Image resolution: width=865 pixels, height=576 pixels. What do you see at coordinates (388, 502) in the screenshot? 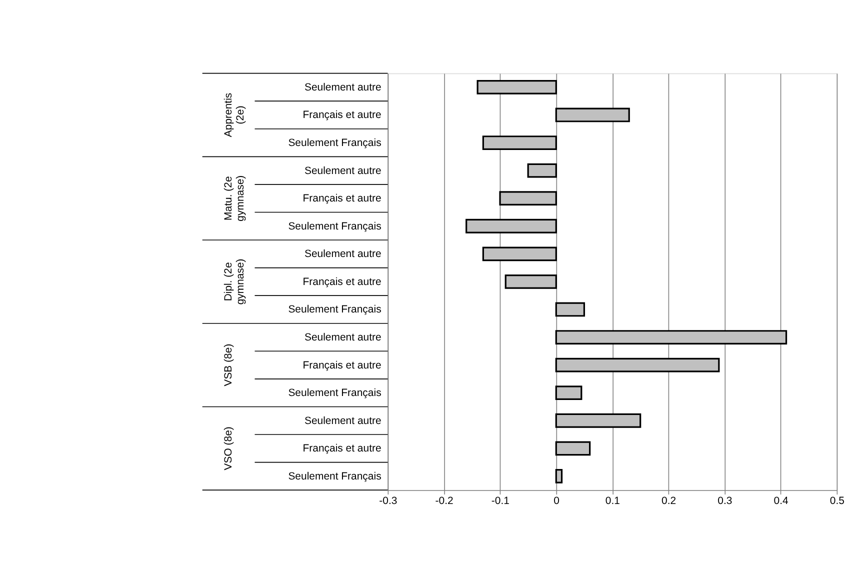
I see `x-tick-label: -0.3` at bounding box center [388, 502].